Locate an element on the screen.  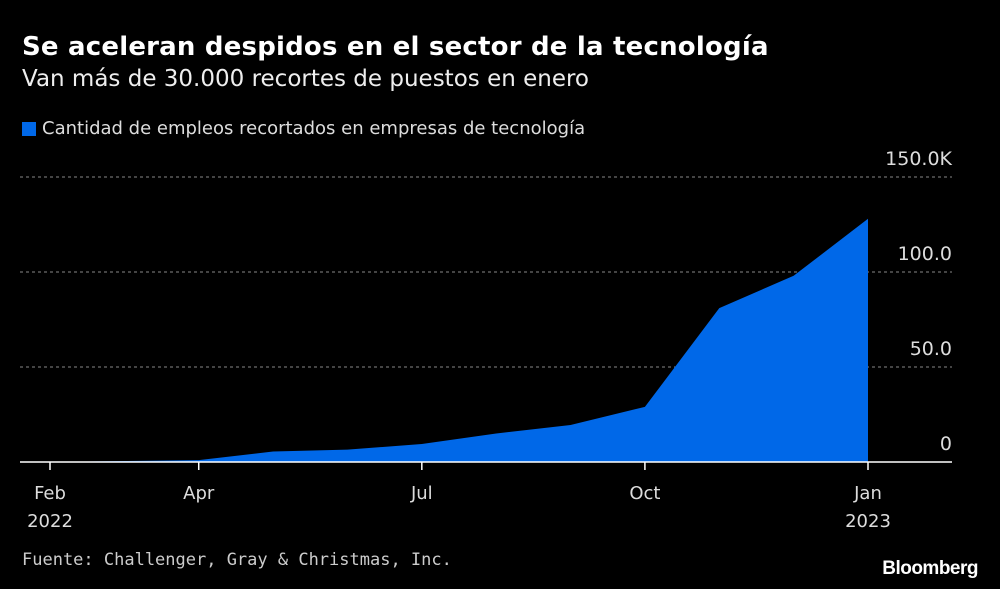
legend-swatch is located at coordinates (29, 128).